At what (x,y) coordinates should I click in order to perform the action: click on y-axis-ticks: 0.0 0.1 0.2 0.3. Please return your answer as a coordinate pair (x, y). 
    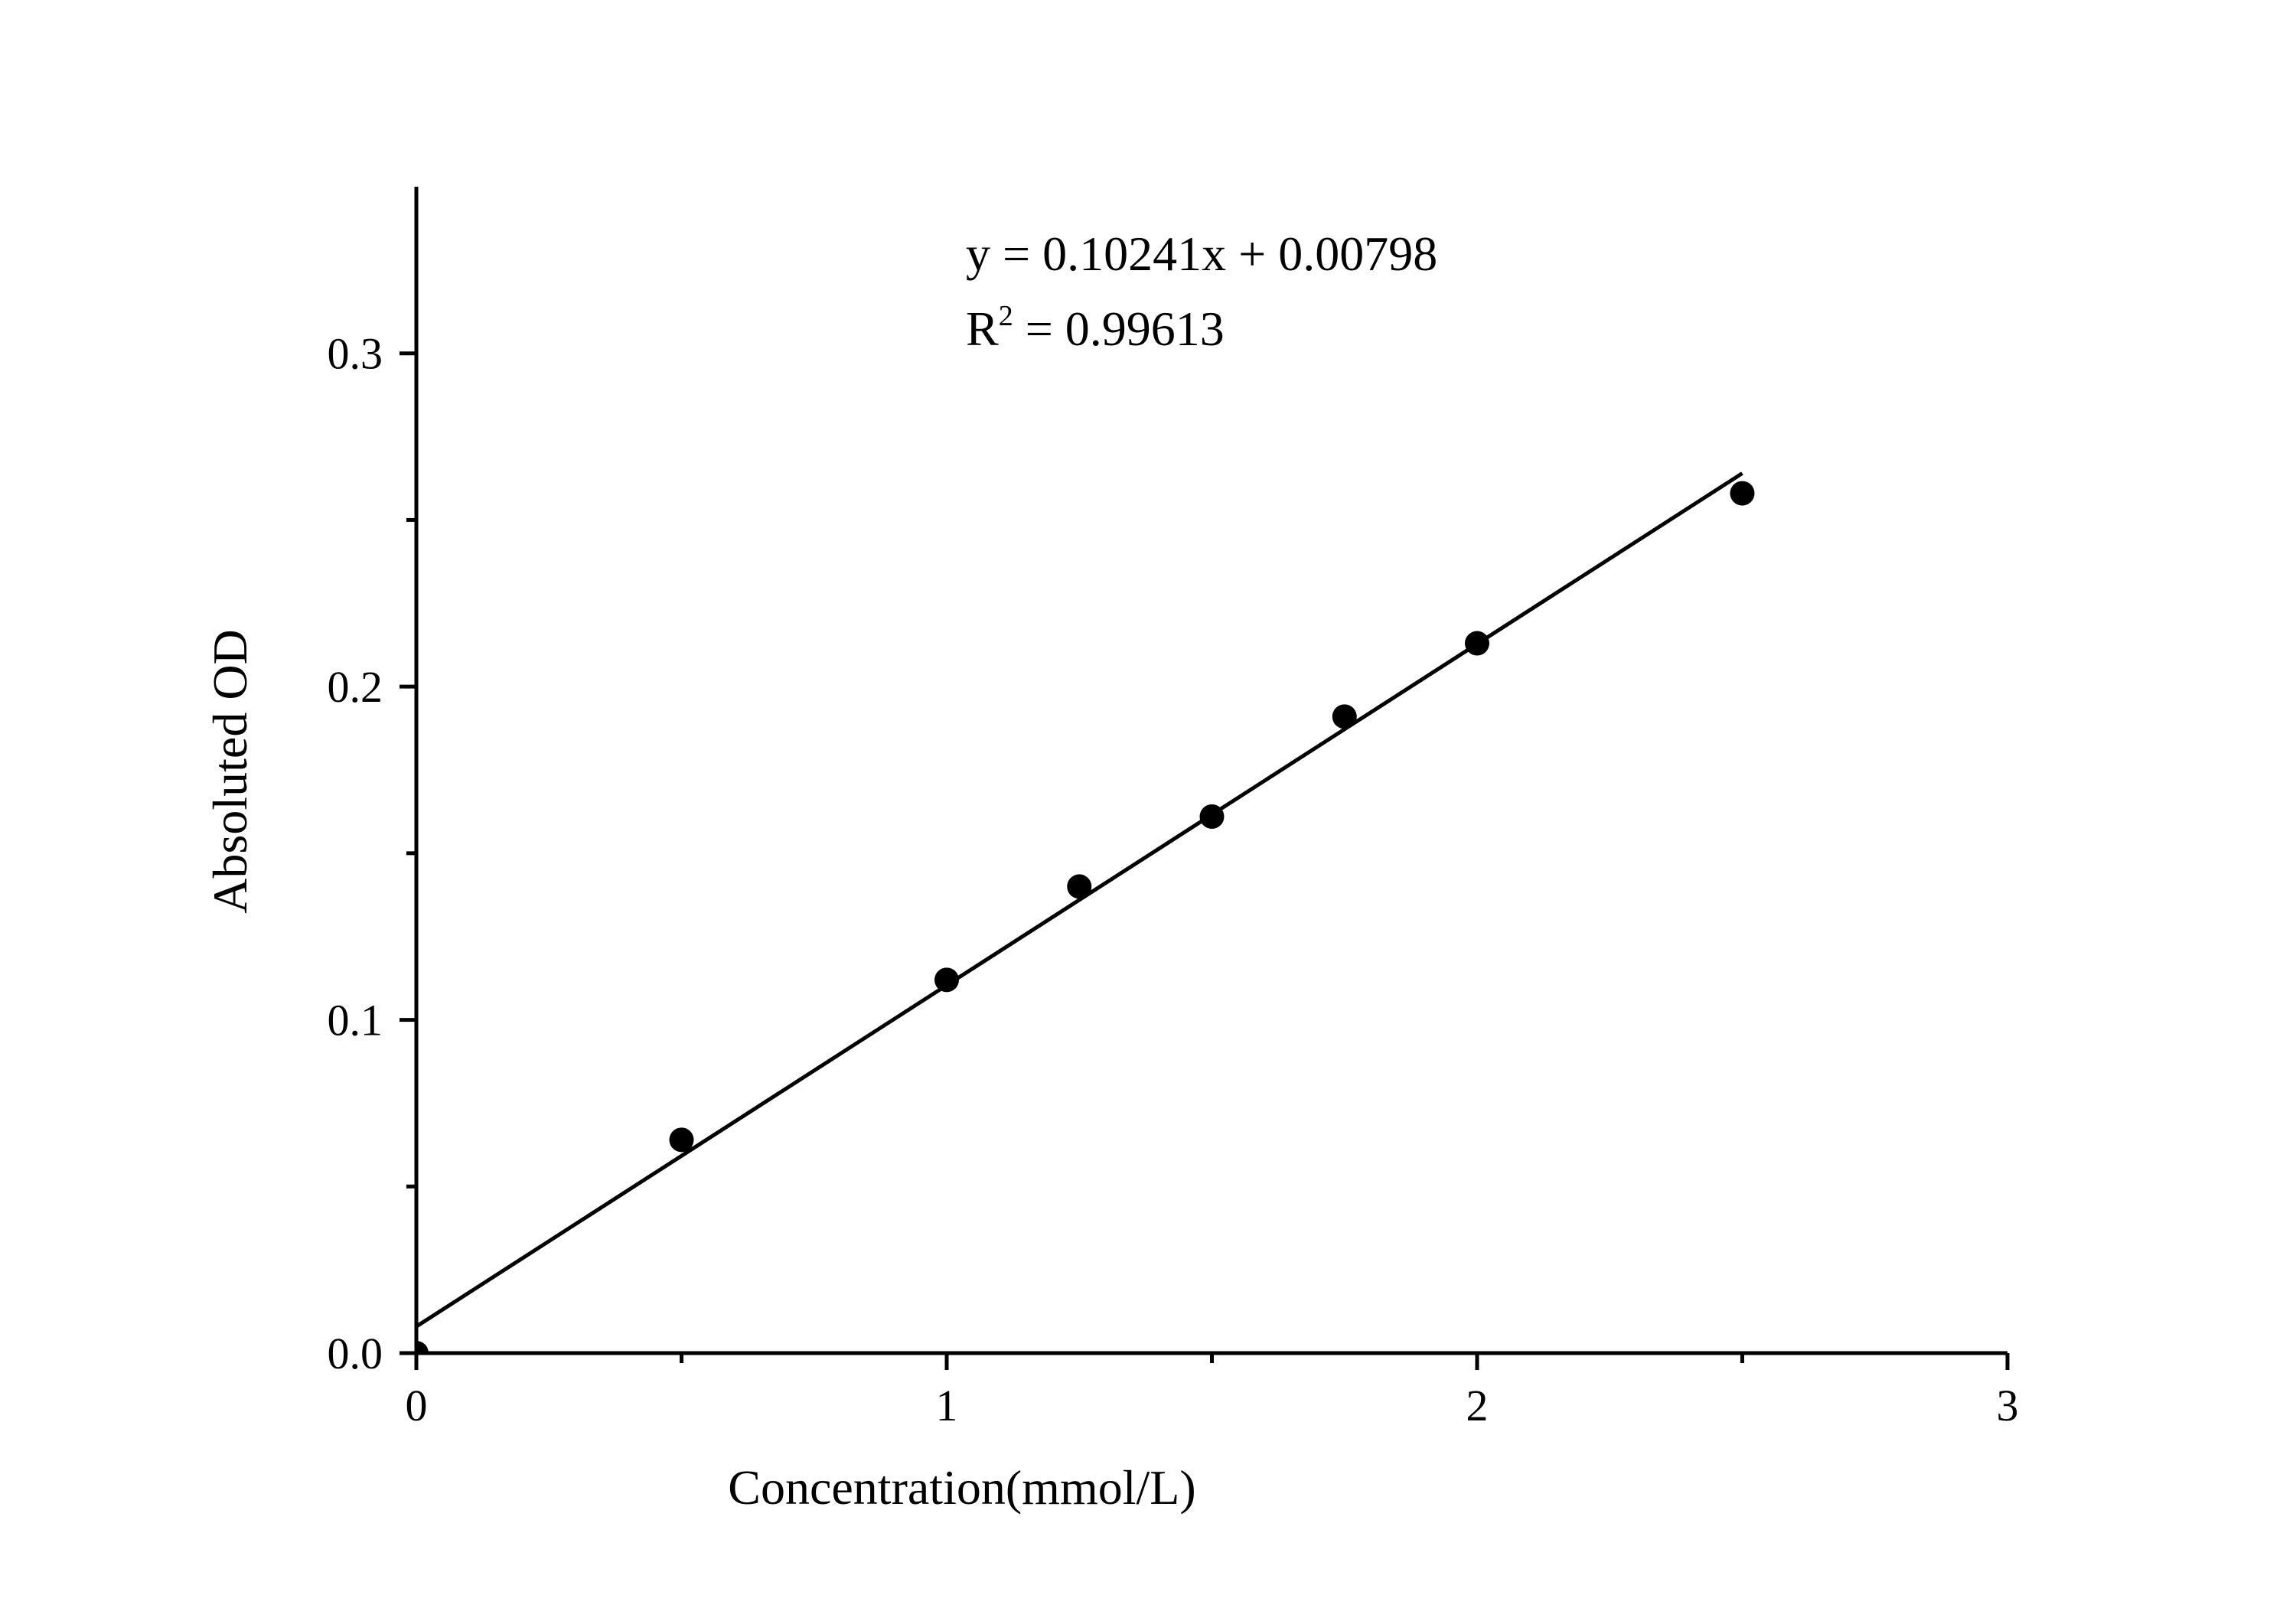
    Looking at the image, I should click on (372, 854).